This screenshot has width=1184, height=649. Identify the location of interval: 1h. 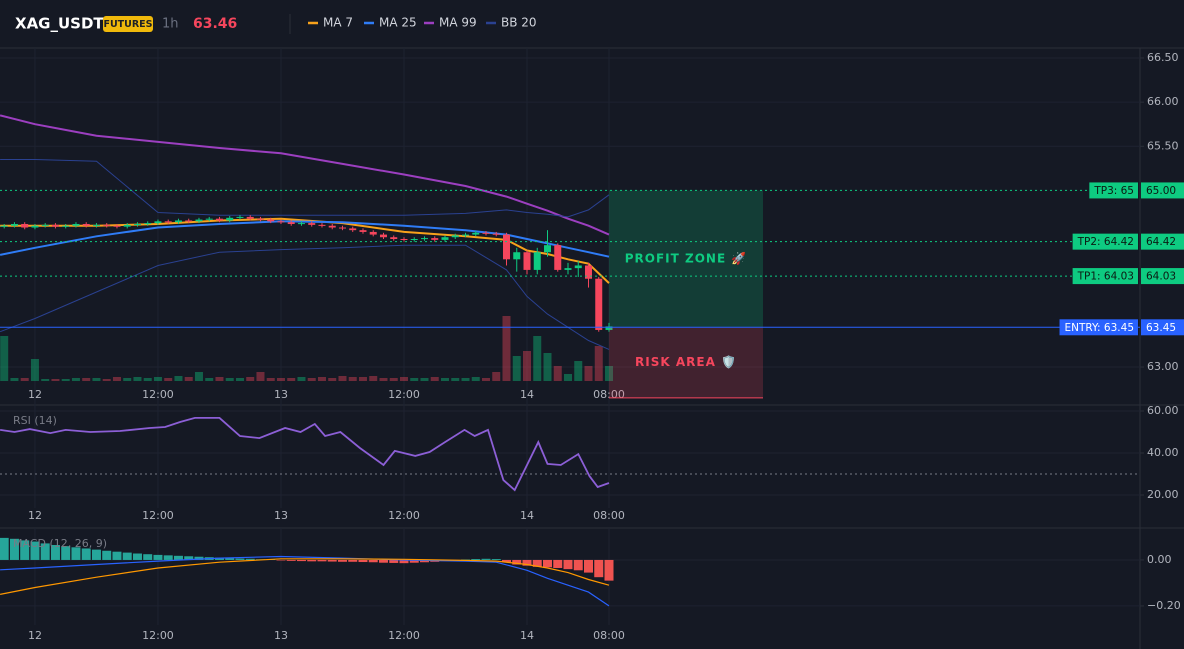
(170, 24).